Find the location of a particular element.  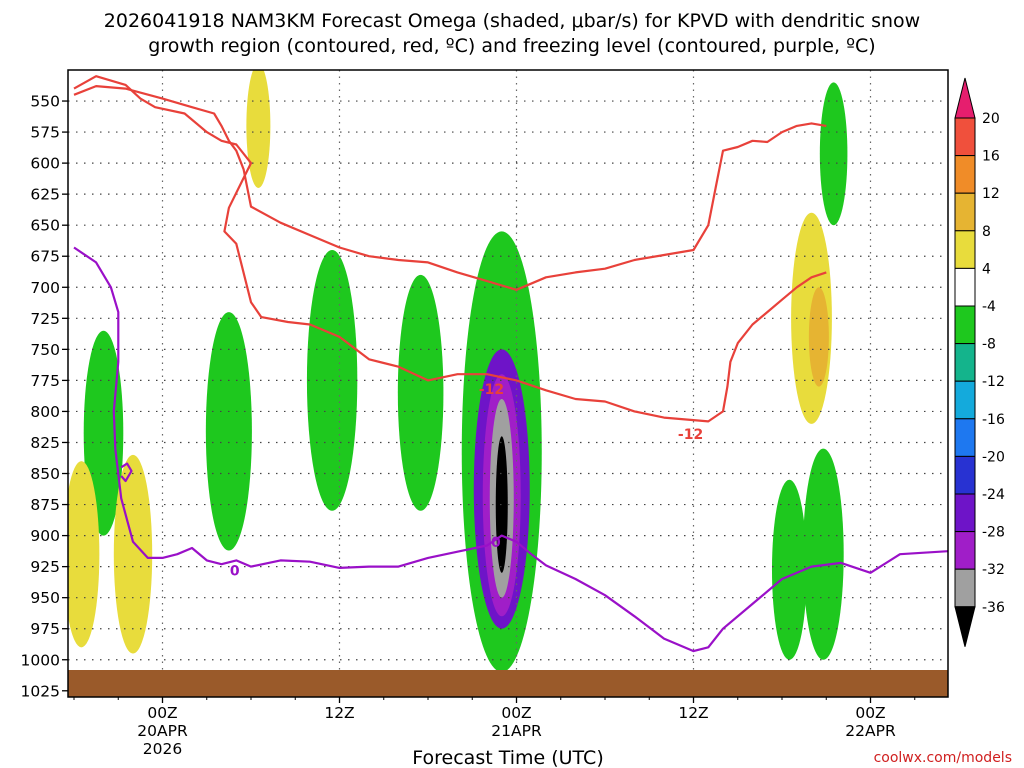

x-tick-date: 22APR is located at coordinates (870, 731).